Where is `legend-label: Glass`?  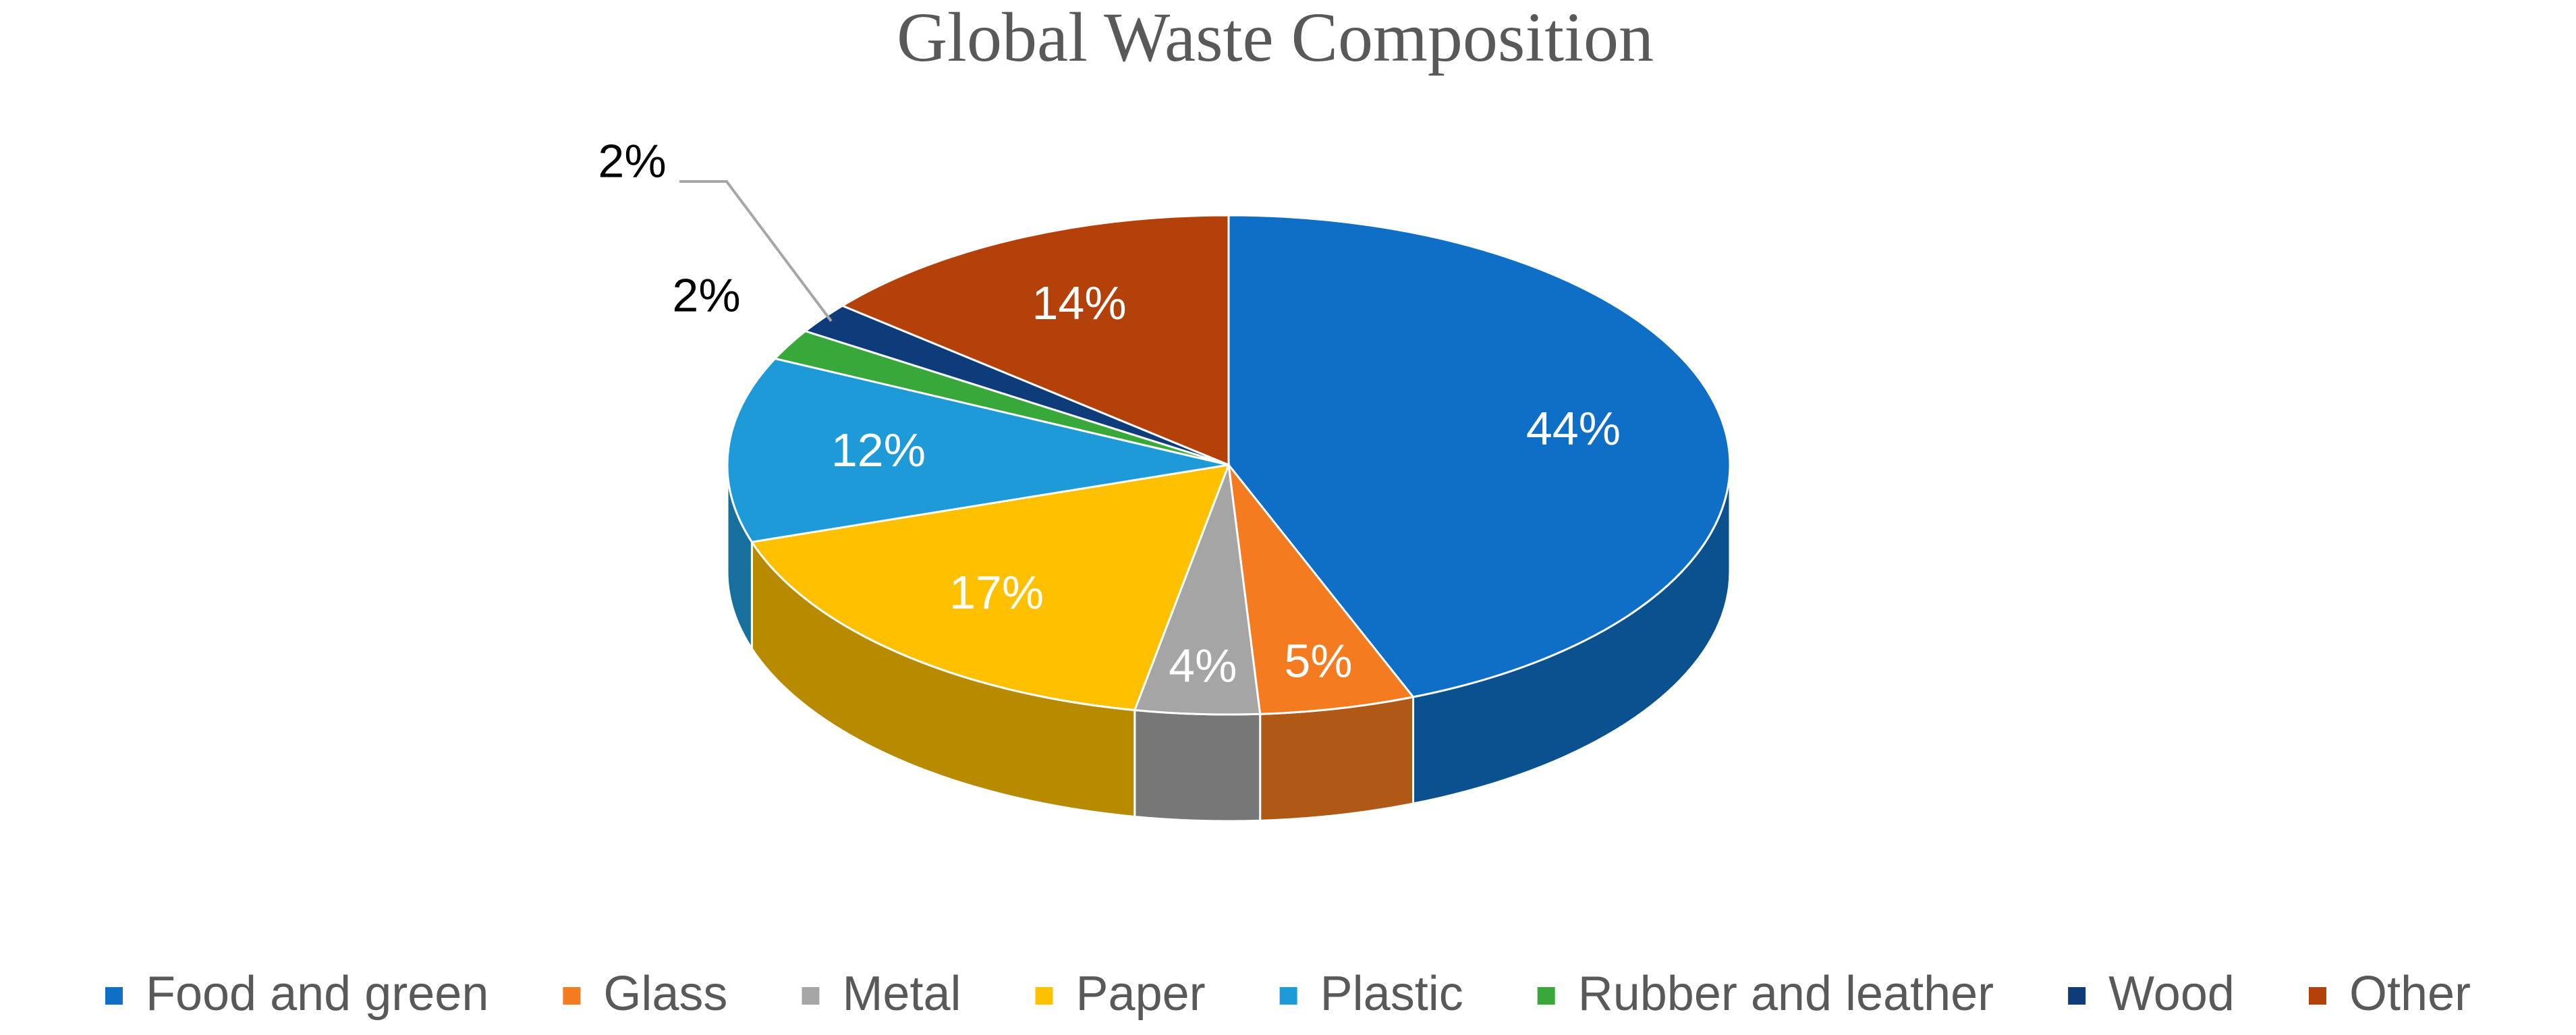 legend-label: Glass is located at coordinates (665, 994).